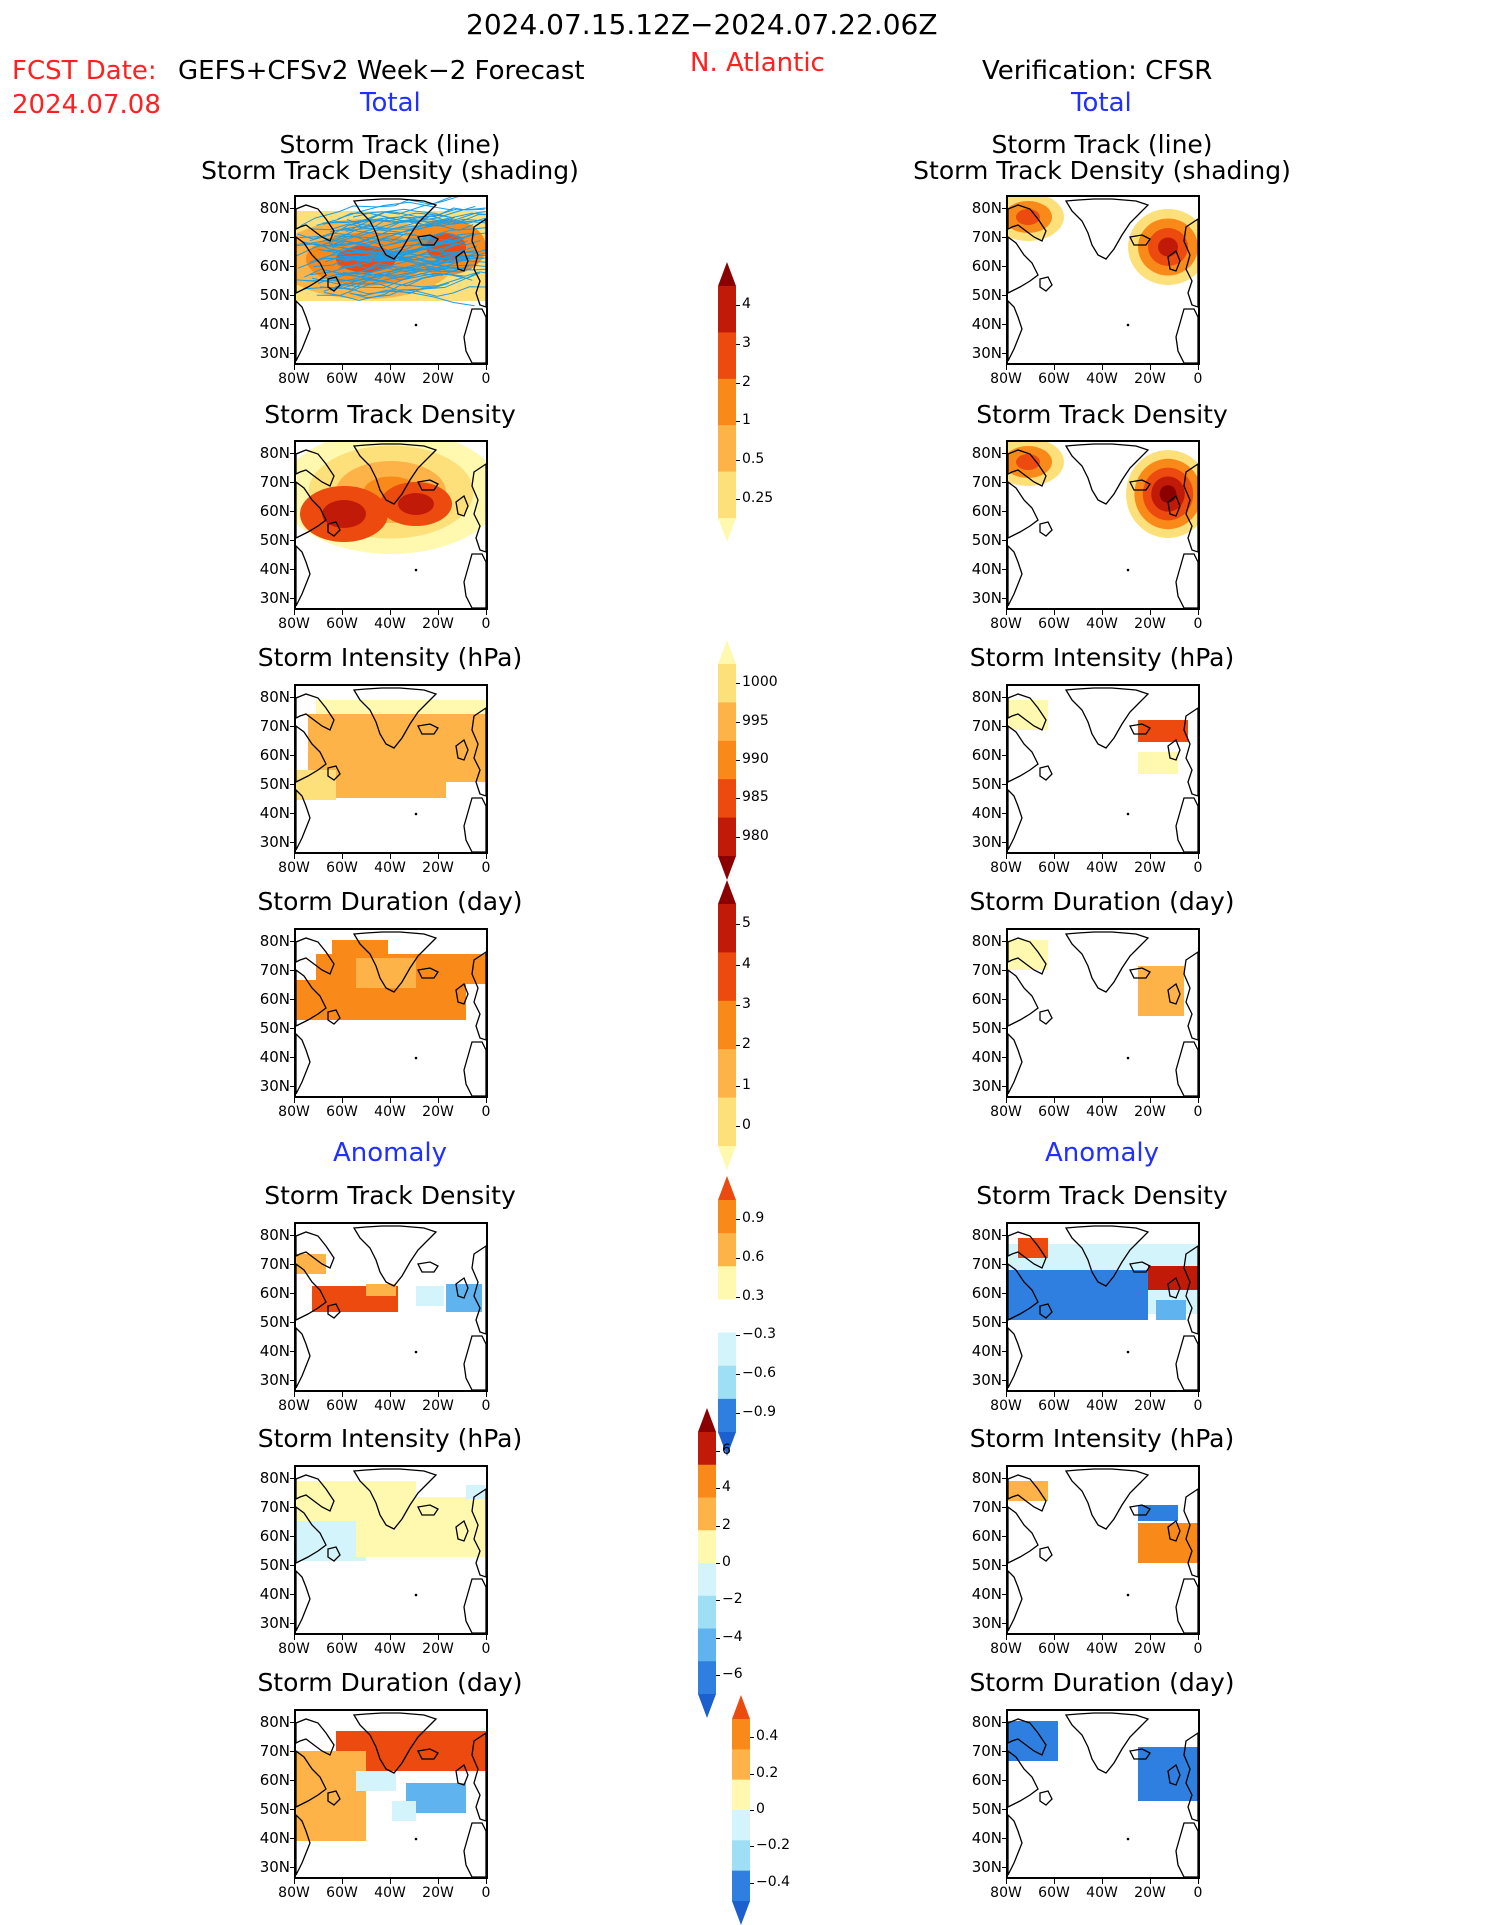  I want to click on verification-label: Verification: CFSR, so click(1097, 71).